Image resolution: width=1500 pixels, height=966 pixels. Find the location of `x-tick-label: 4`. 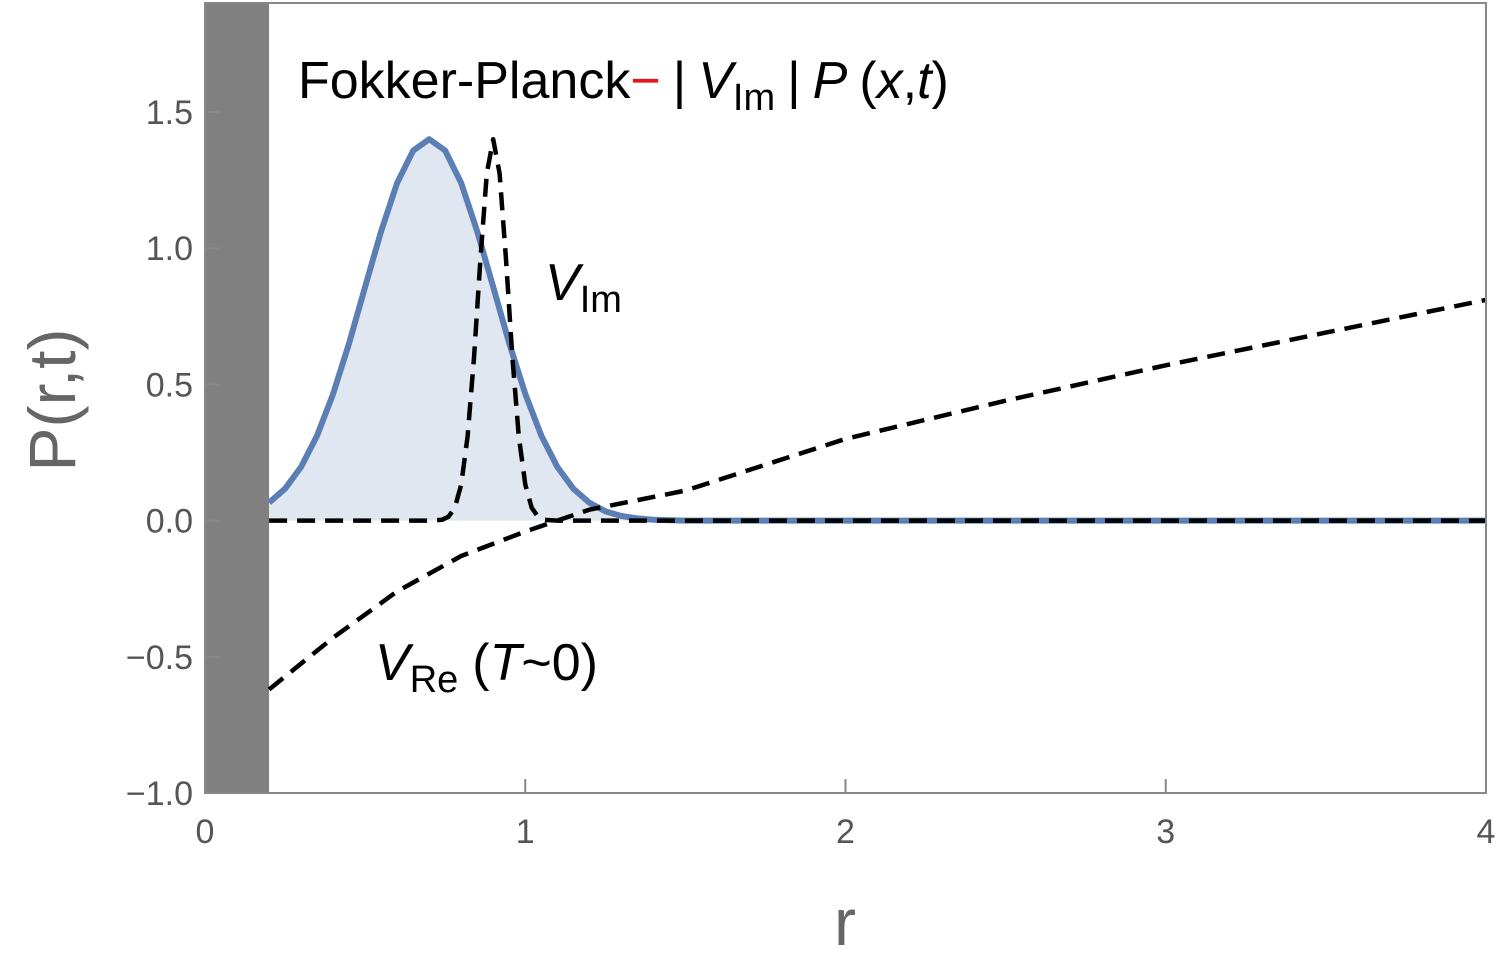

x-tick-label: 4 is located at coordinates (1486, 832).